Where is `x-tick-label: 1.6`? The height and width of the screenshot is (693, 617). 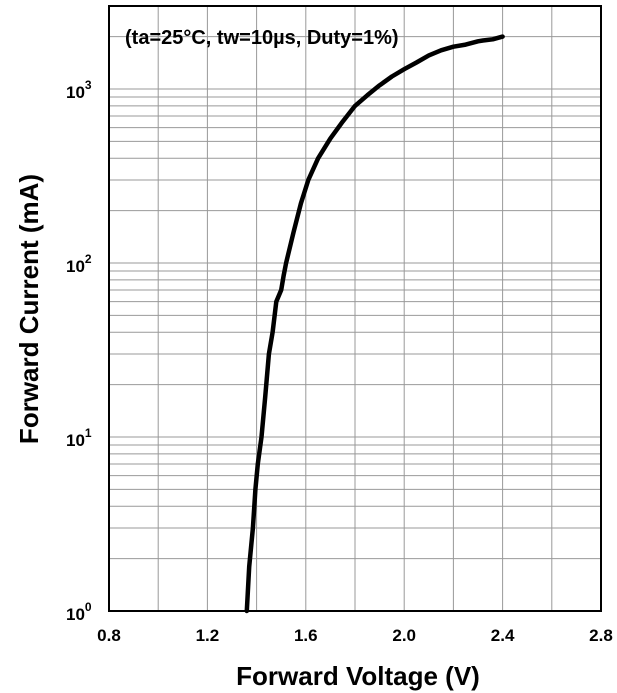 x-tick-label: 1.6 is located at coordinates (306, 635).